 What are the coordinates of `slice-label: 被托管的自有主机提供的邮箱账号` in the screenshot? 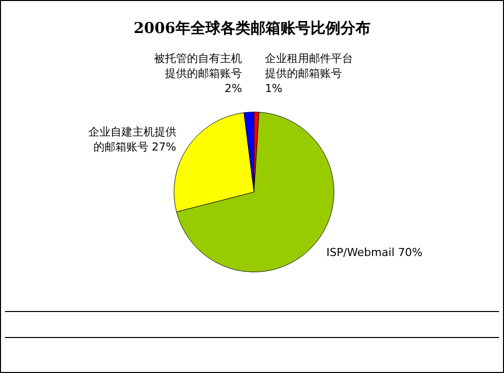 It's located at (198, 66).